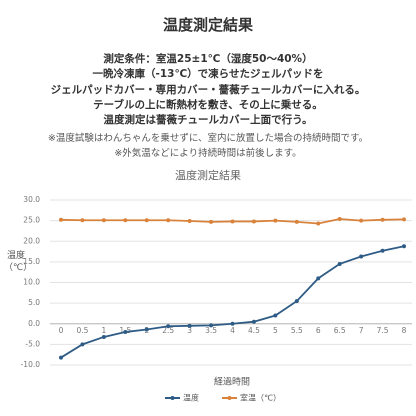  What do you see at coordinates (208, 89) in the screenshot?
I see `condition-line: ジェルパッドカバー・専用カバー・薔薇チュールカバーに入れる。` at bounding box center [208, 89].